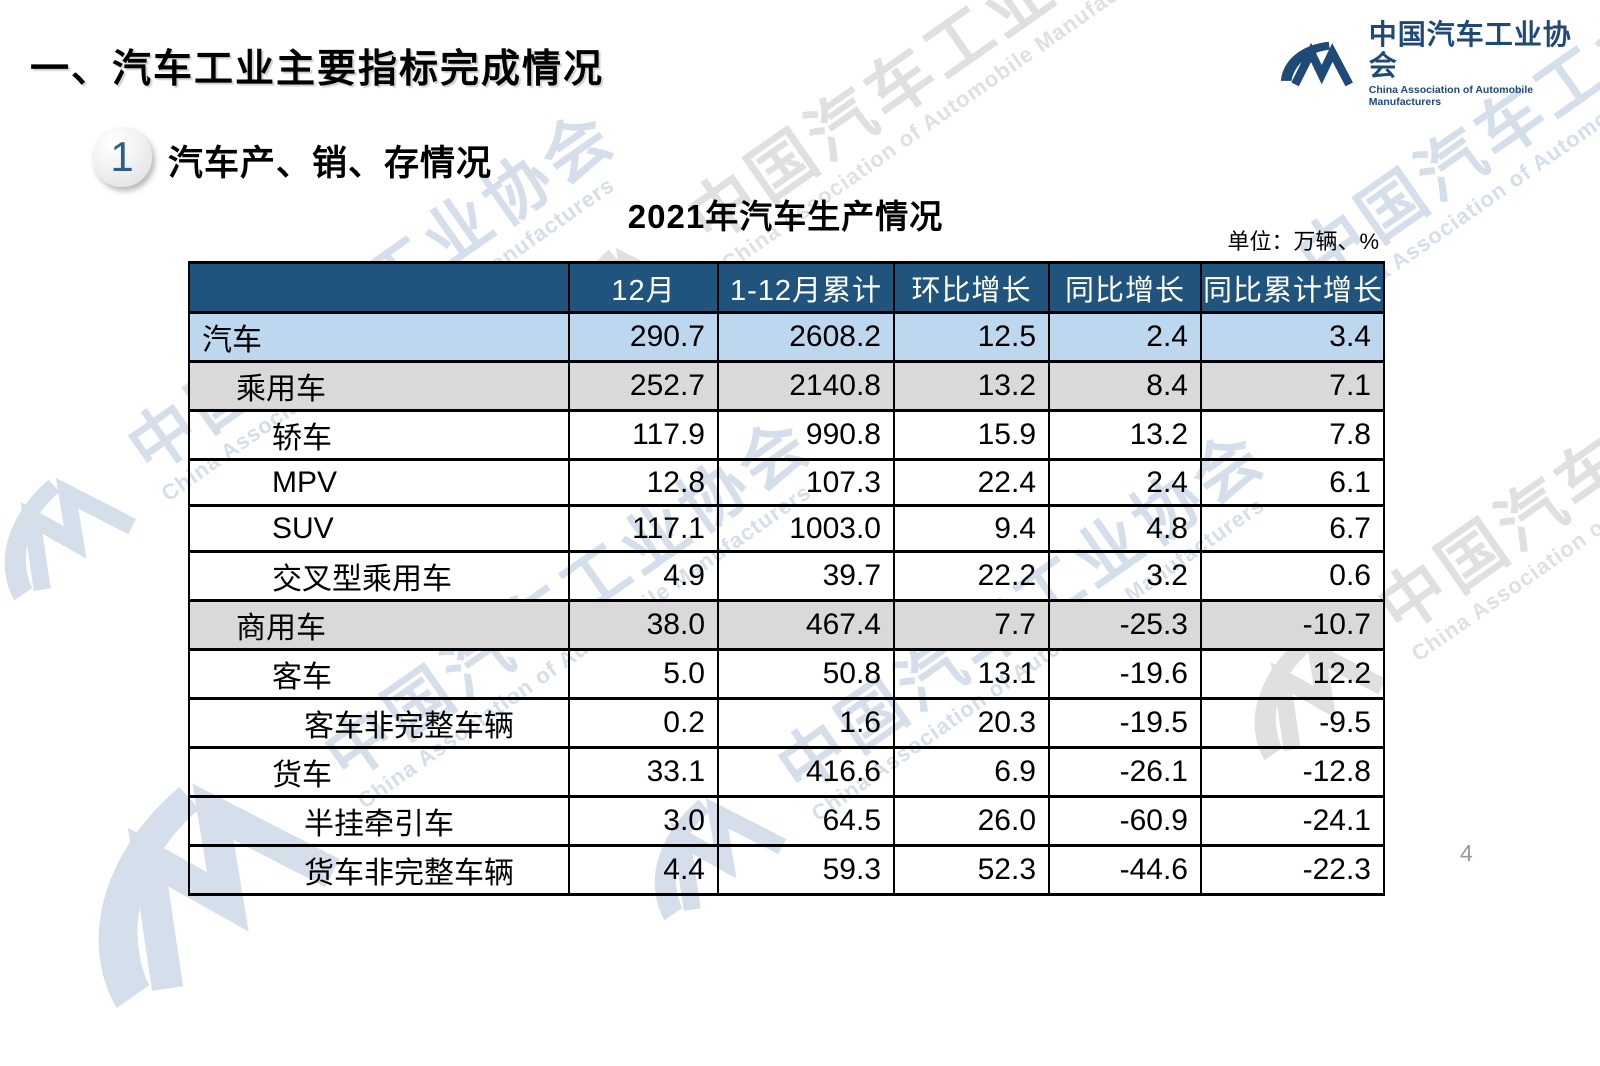  I want to click on table-row: 乘用车 252.7 2140.8 13.2 8.4 7.1, so click(786, 386).